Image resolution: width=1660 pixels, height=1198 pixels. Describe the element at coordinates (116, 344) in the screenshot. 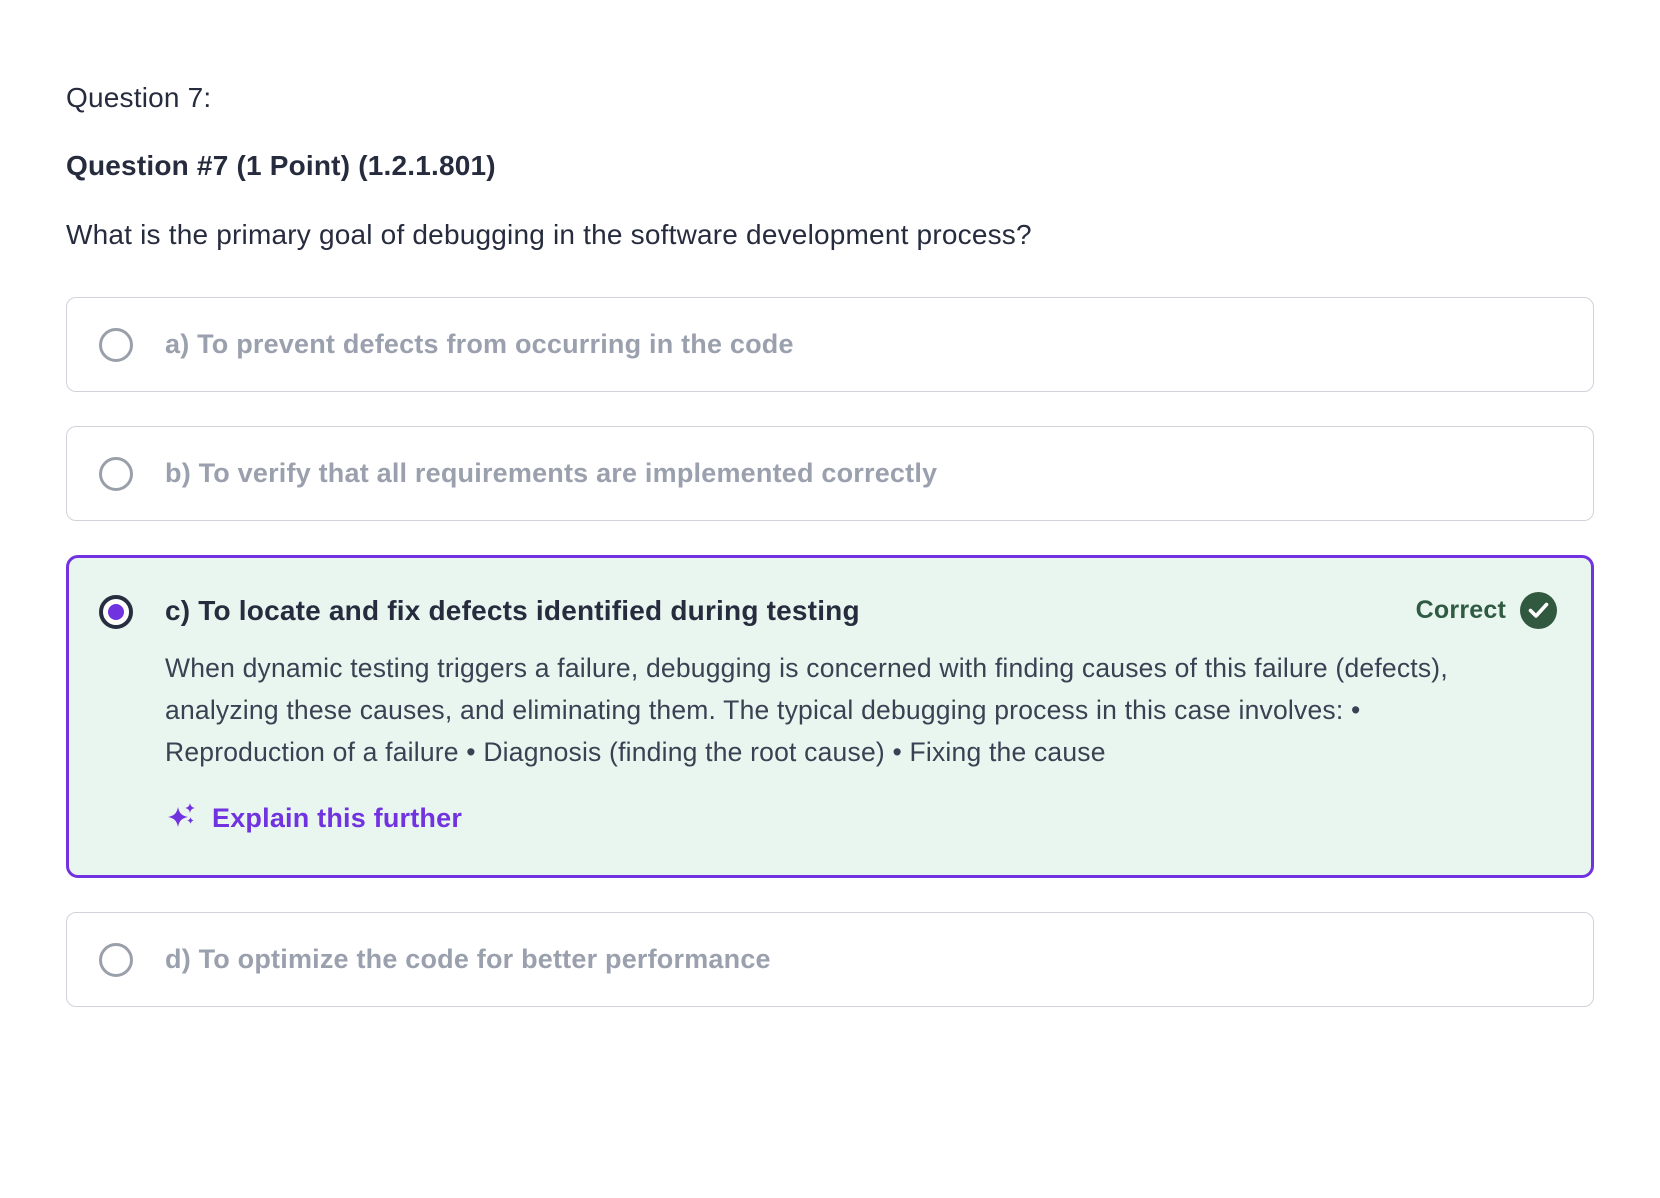

I see `radio-button-a` at that location.